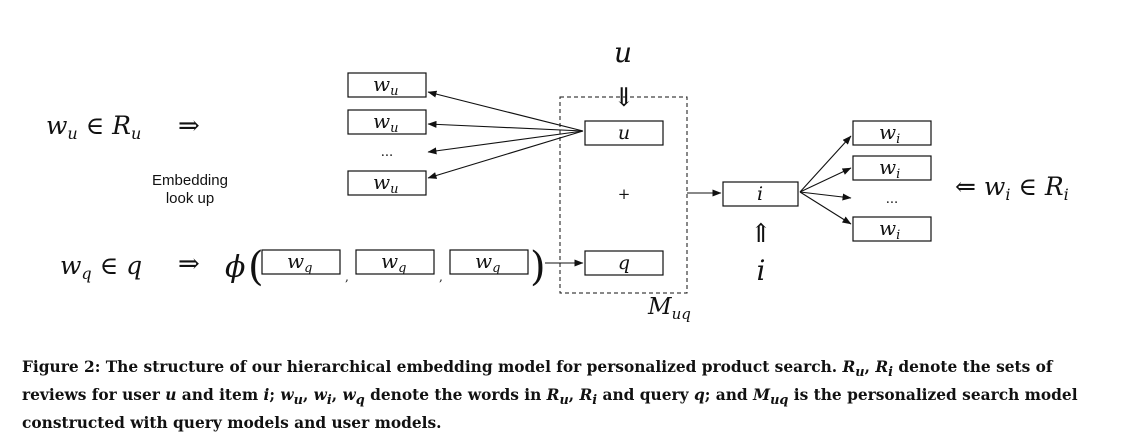  I want to click on implies-down-icon: ⇓, so click(624, 98).